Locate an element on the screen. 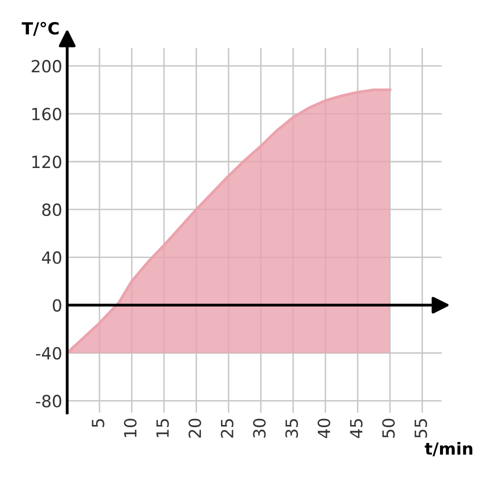 The image size is (480, 480). y-tick-label: 40 is located at coordinates (52, 257).